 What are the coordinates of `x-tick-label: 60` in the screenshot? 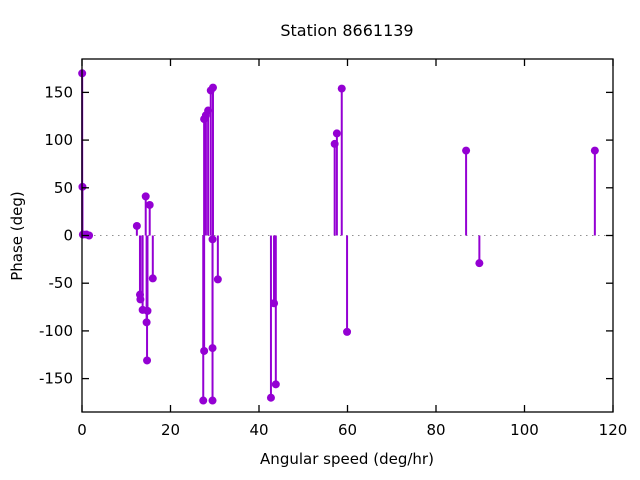 It's located at (347, 430).